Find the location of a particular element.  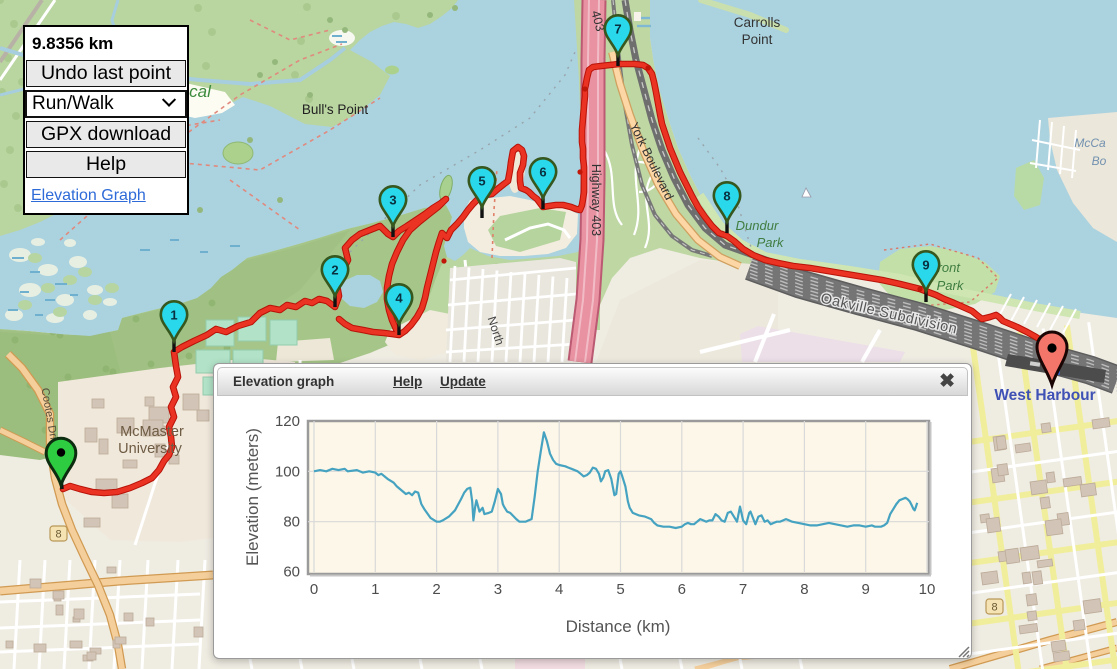

svg-text: Bo is located at coordinates (1099, 161).